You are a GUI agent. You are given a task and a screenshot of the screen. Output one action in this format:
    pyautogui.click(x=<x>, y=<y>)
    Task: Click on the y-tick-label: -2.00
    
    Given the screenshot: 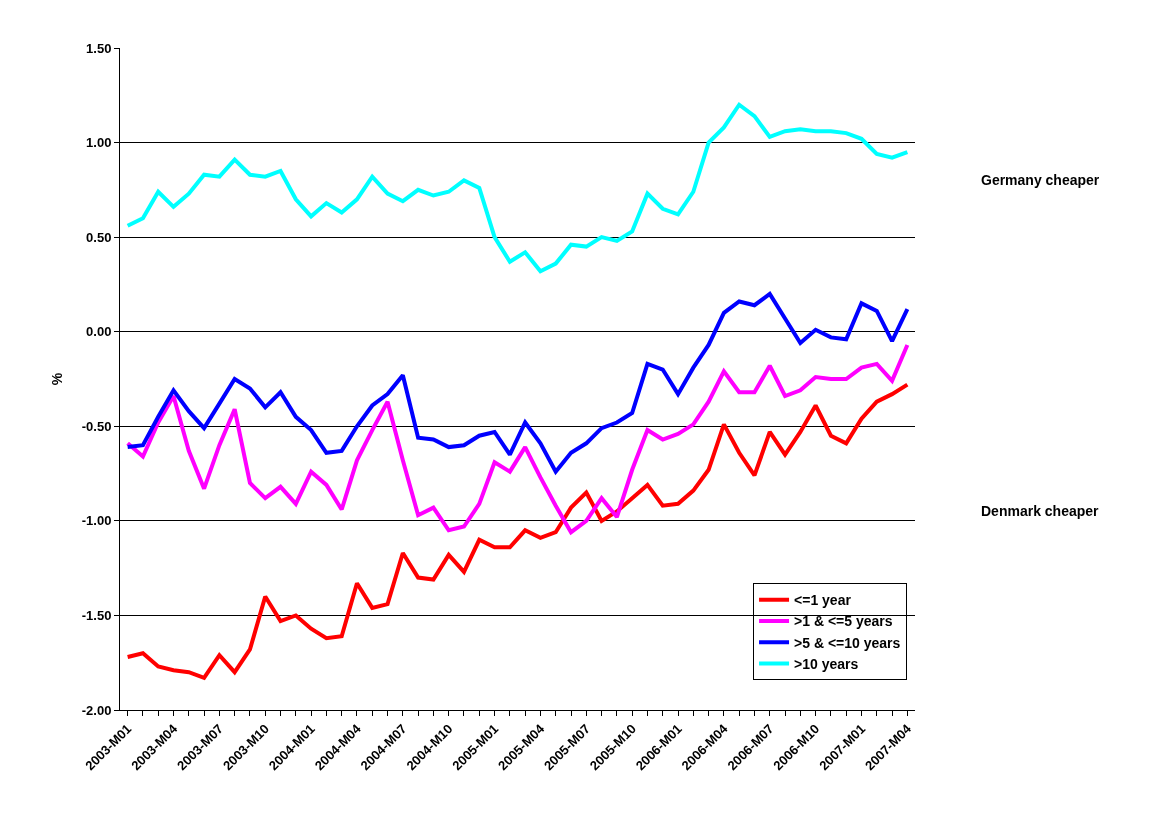 What is the action you would take?
    pyautogui.click(x=96, y=710)
    